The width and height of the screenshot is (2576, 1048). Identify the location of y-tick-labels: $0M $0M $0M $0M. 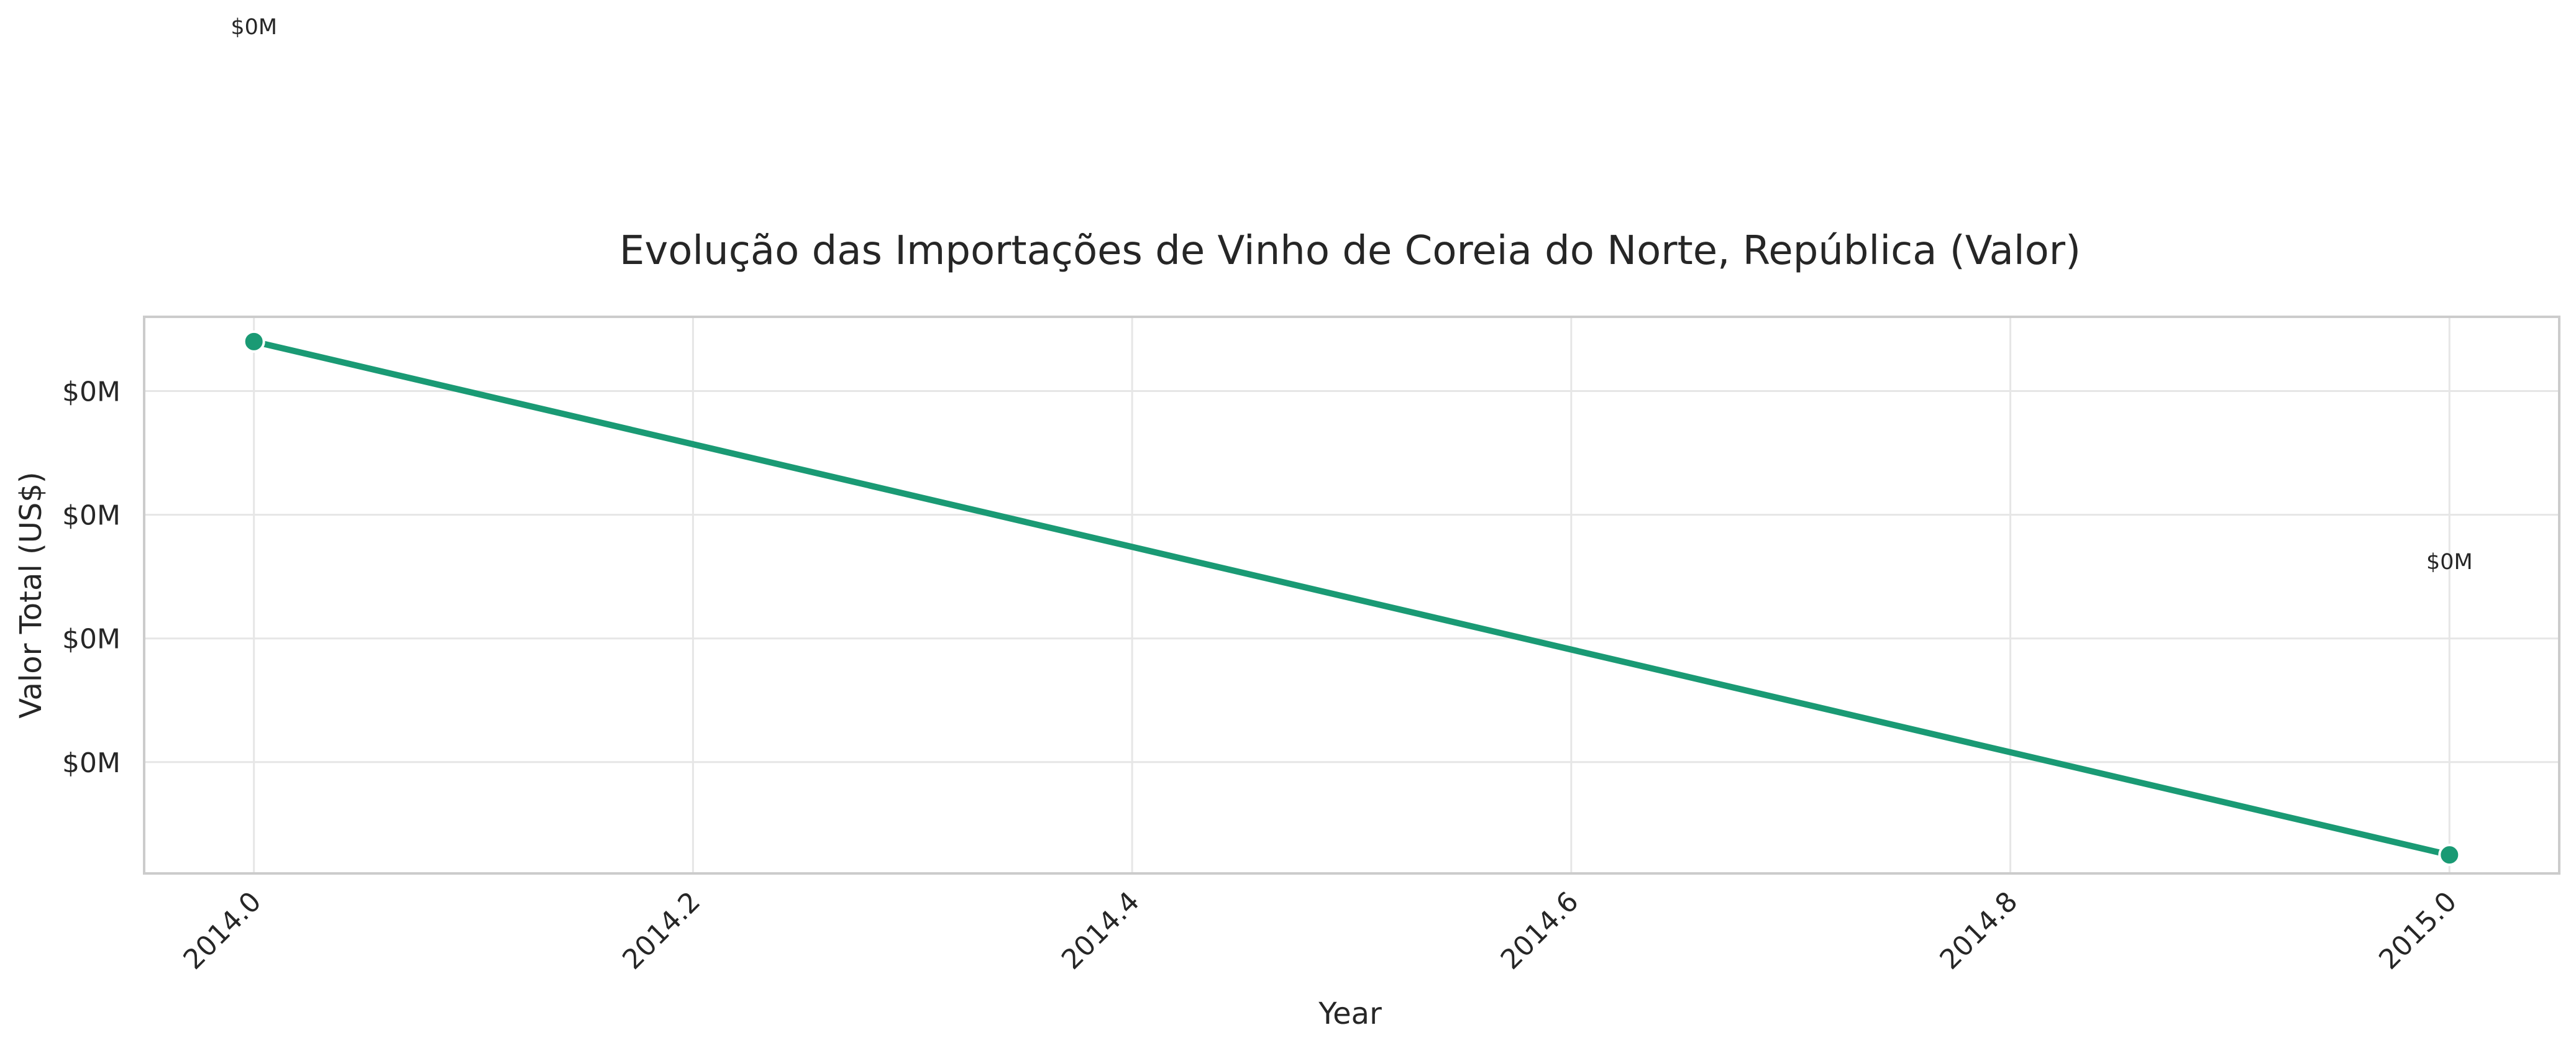
(91, 577).